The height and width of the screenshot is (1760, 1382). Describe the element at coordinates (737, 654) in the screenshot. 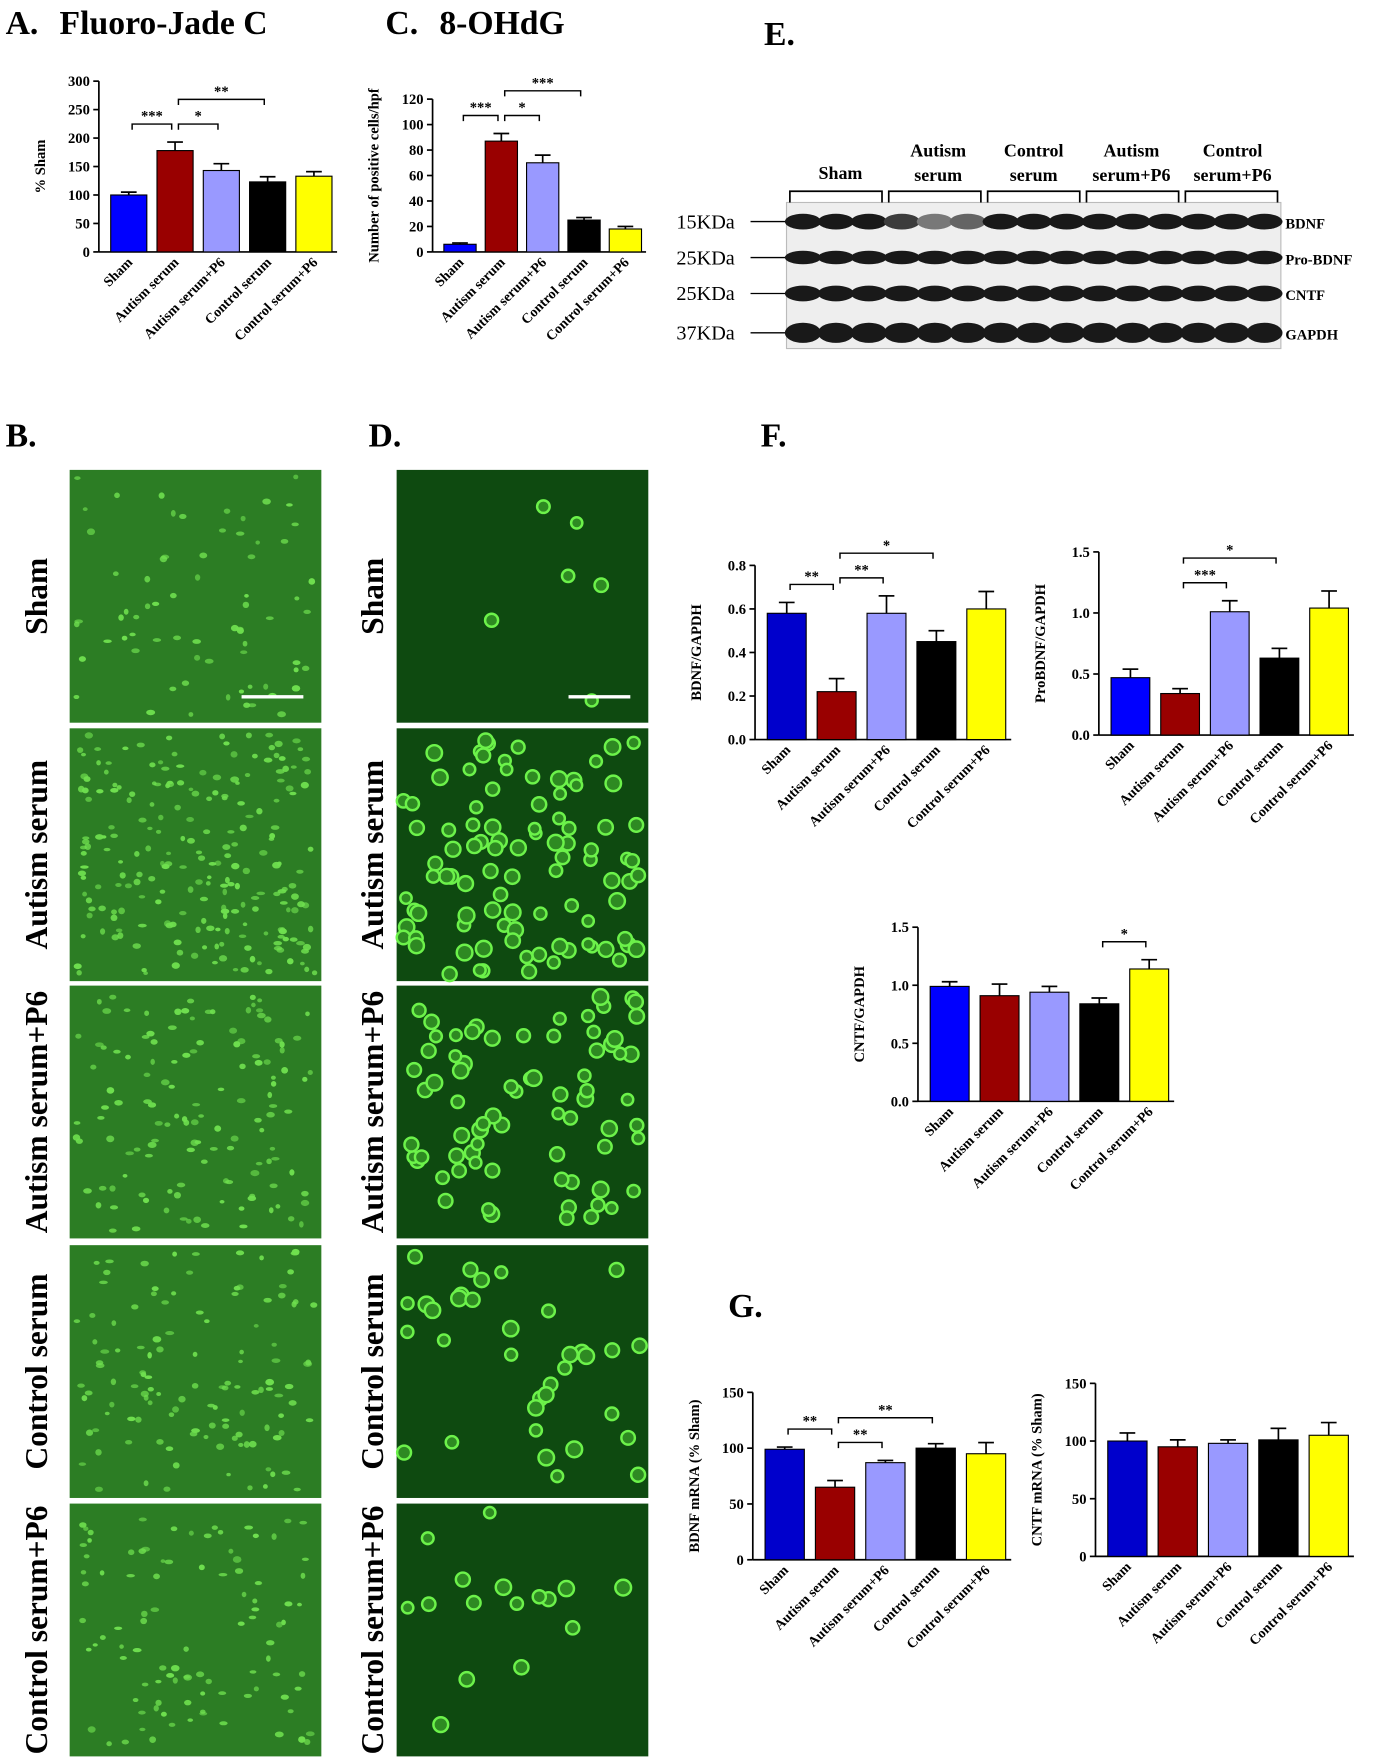

I see `y-tick-label: 0.4` at that location.